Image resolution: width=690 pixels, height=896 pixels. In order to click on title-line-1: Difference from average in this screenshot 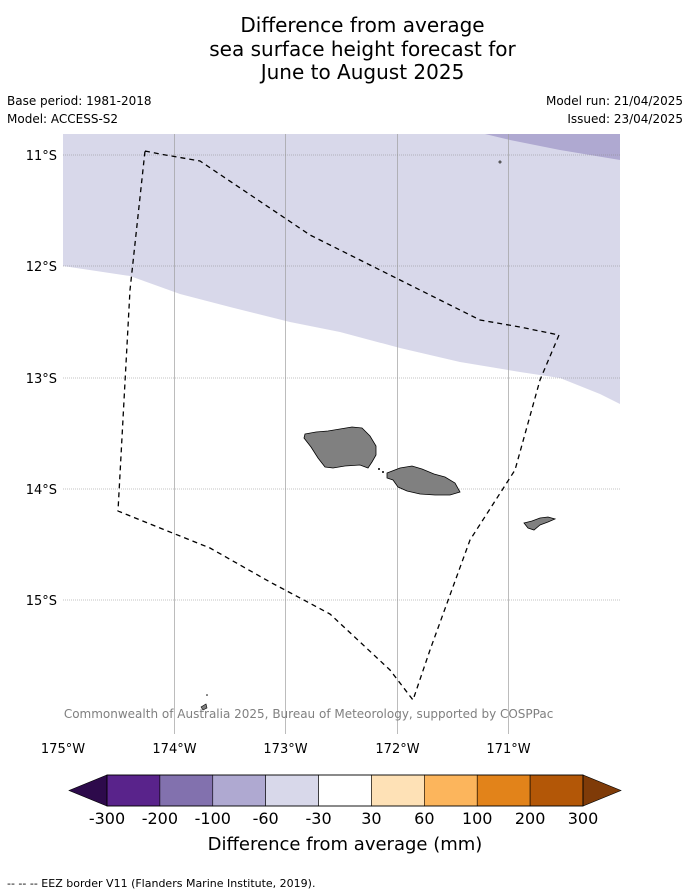, I will do `click(362, 25)`.